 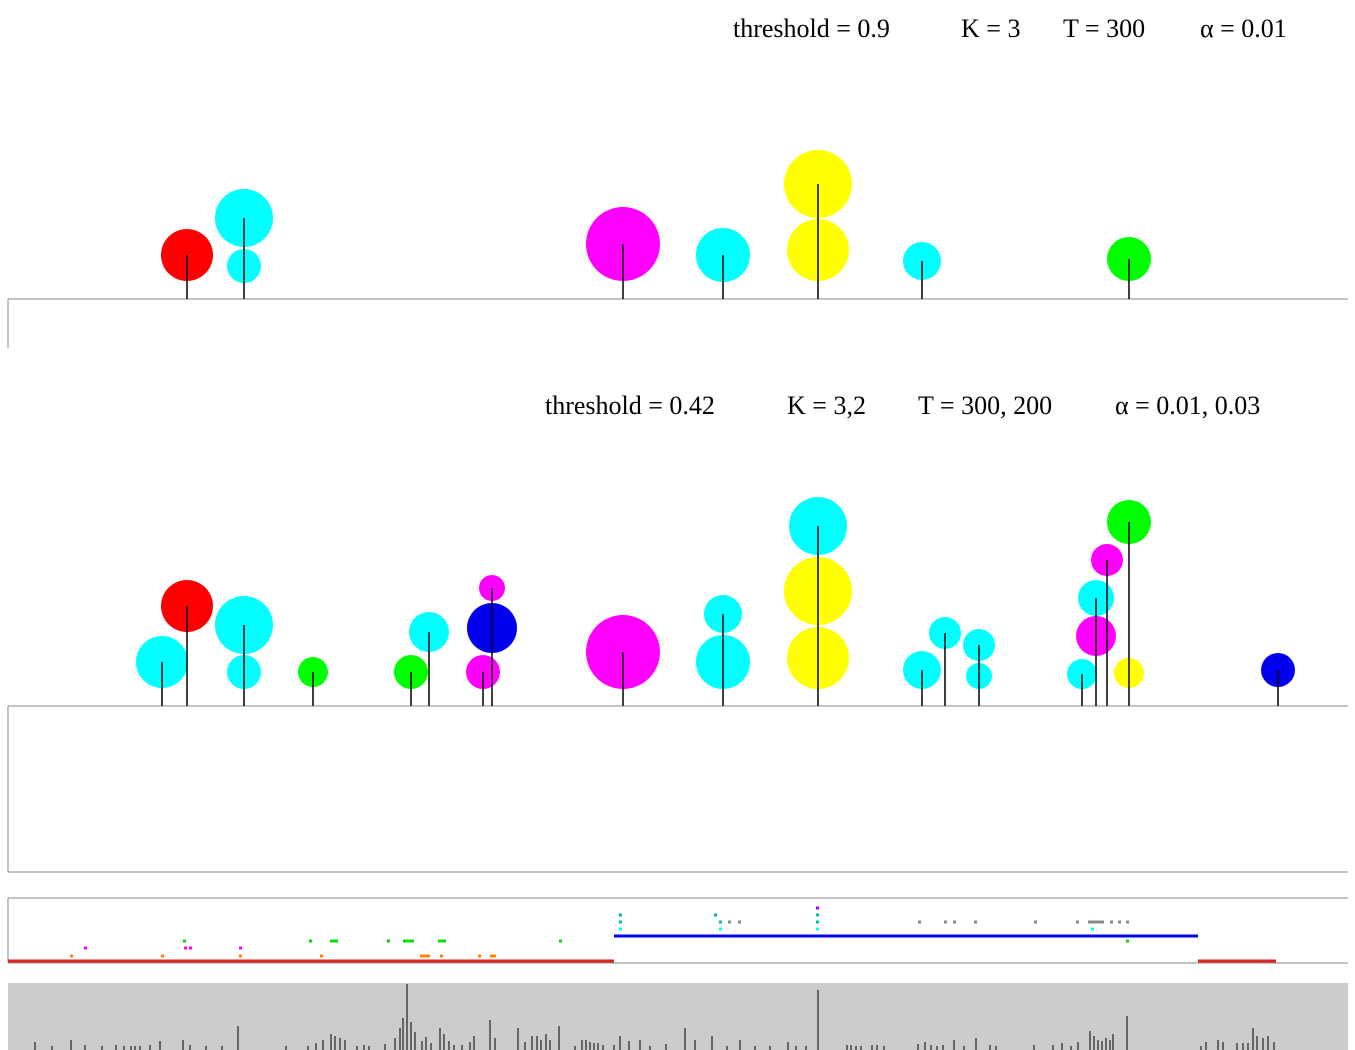 What do you see at coordinates (1104, 28) in the screenshot?
I see `param-t: T = 300` at bounding box center [1104, 28].